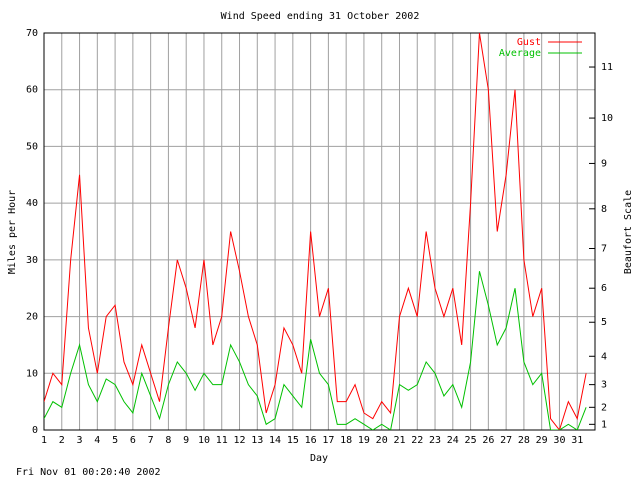  I want to click on x-tick-label: 6, so click(133, 440).